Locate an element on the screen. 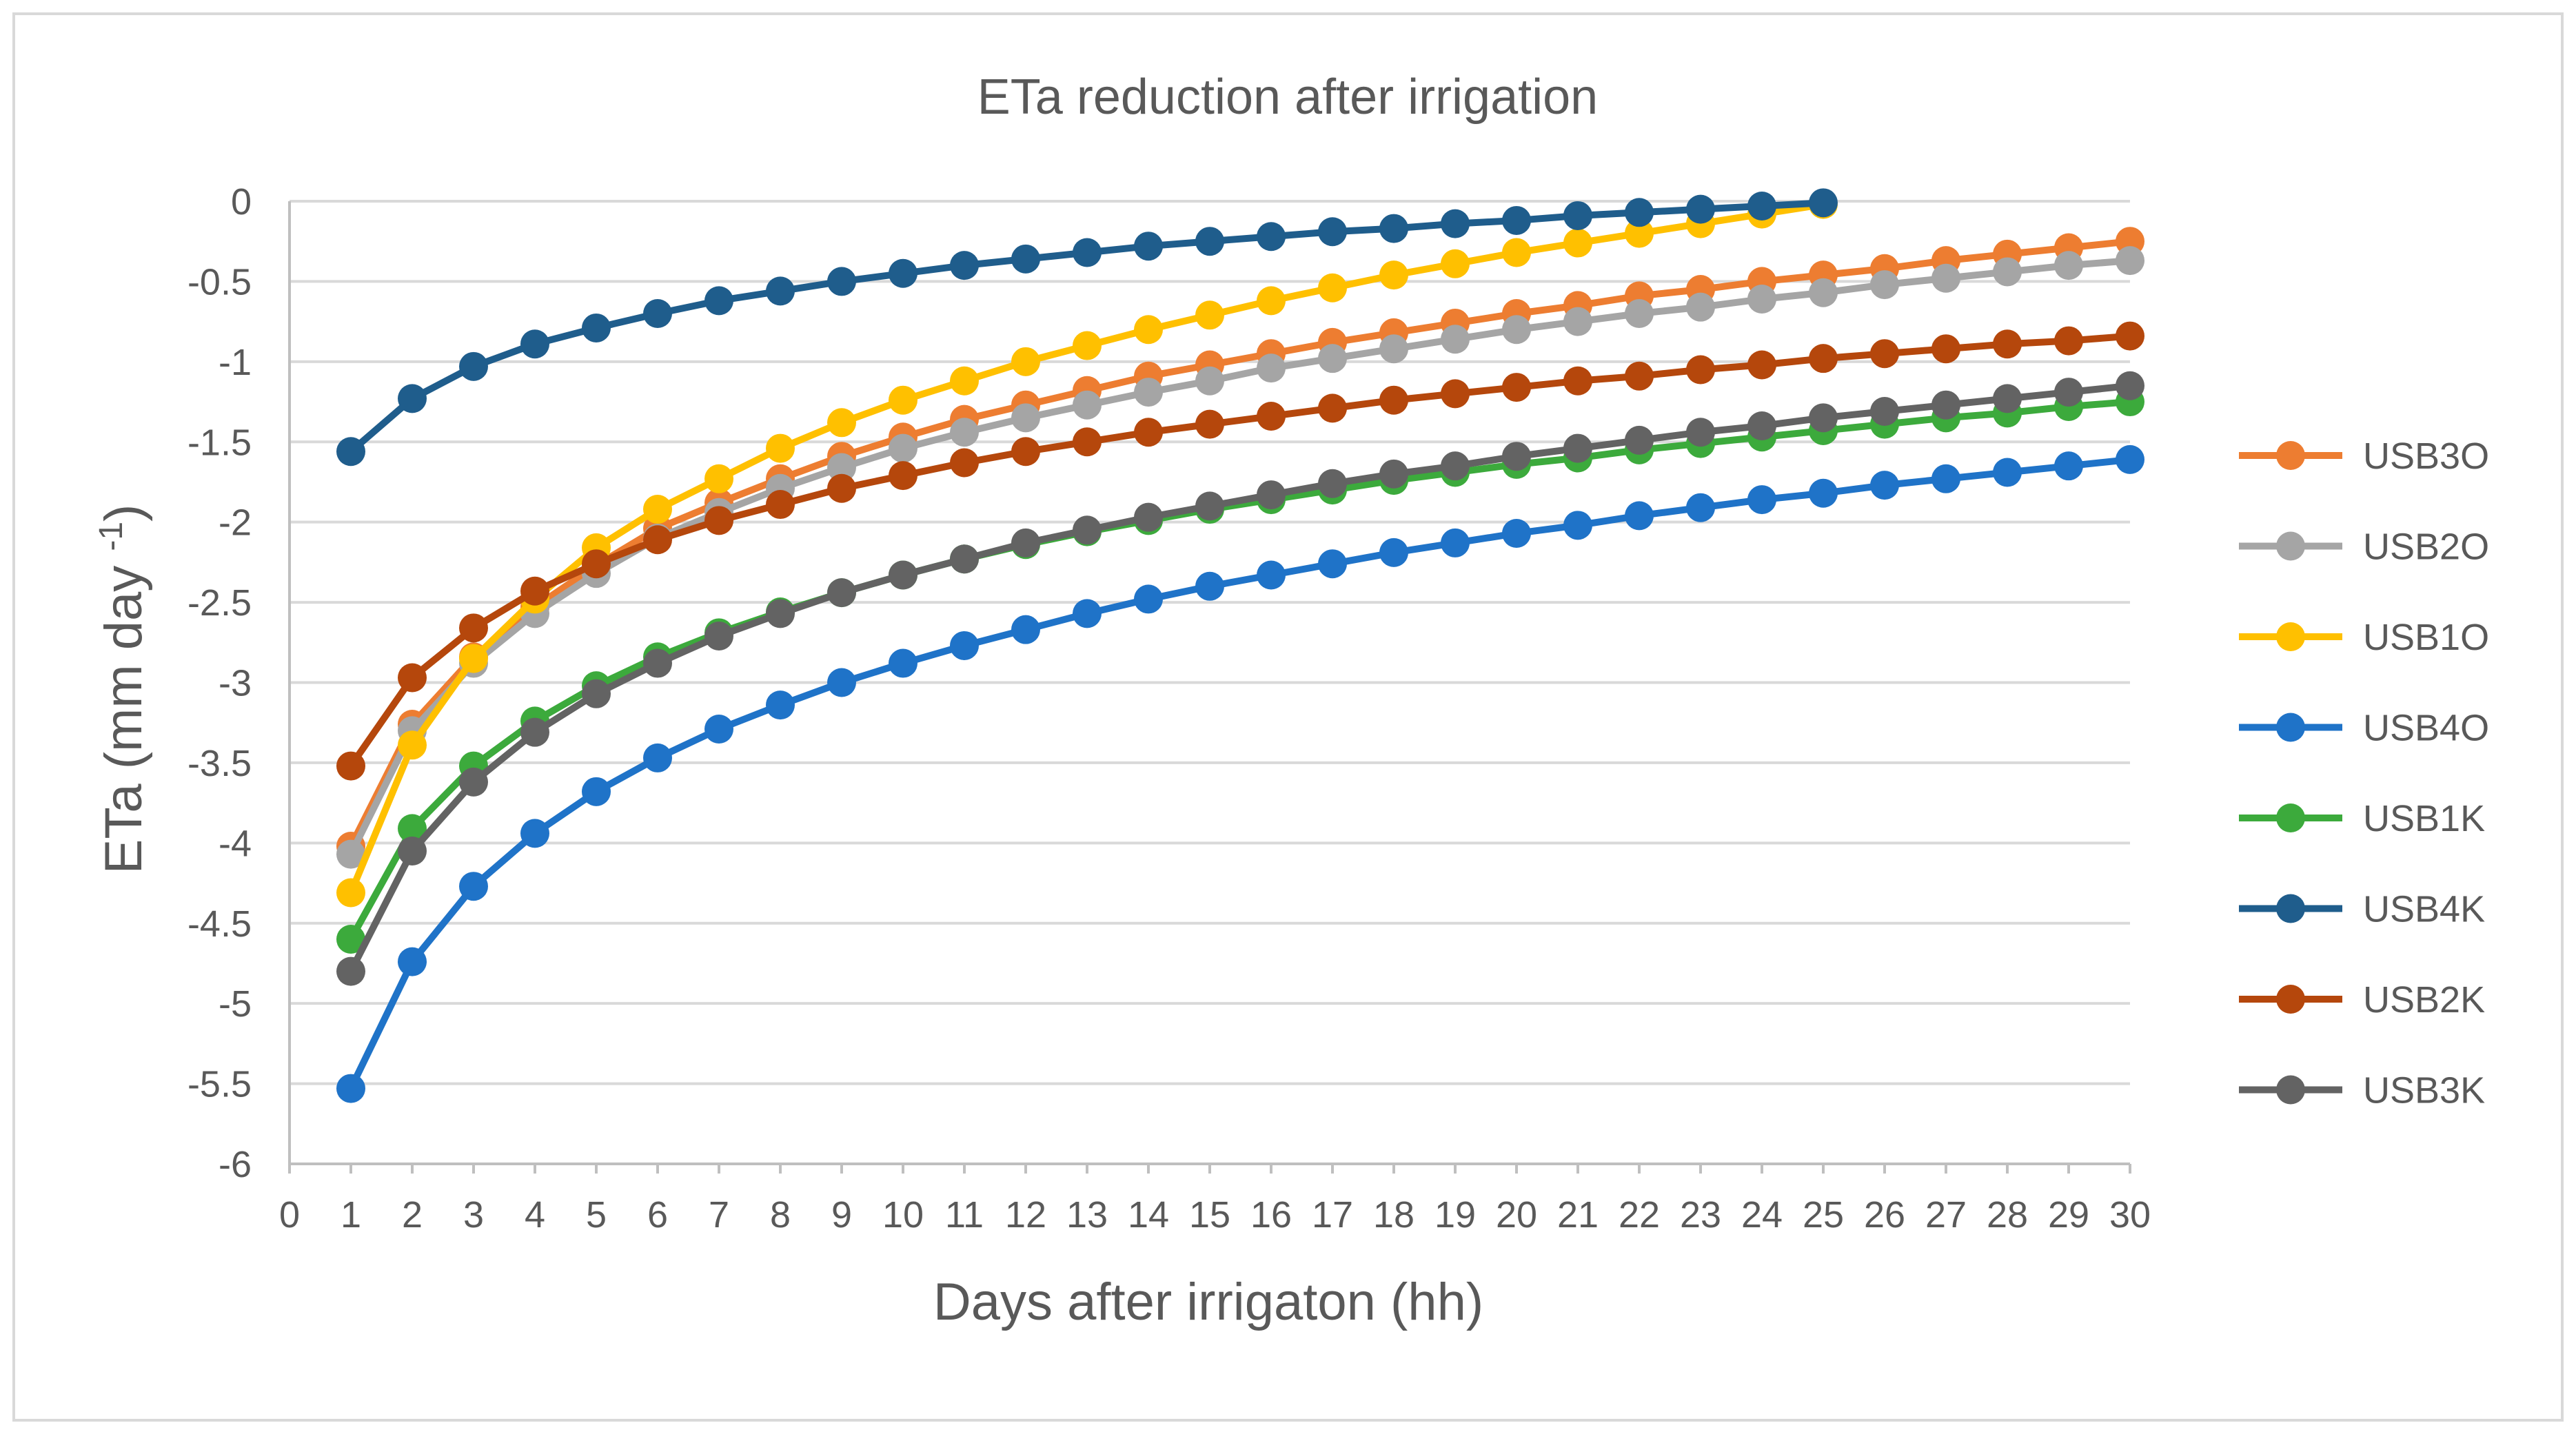  y-tick-label: -0.5 is located at coordinates (219, 282).